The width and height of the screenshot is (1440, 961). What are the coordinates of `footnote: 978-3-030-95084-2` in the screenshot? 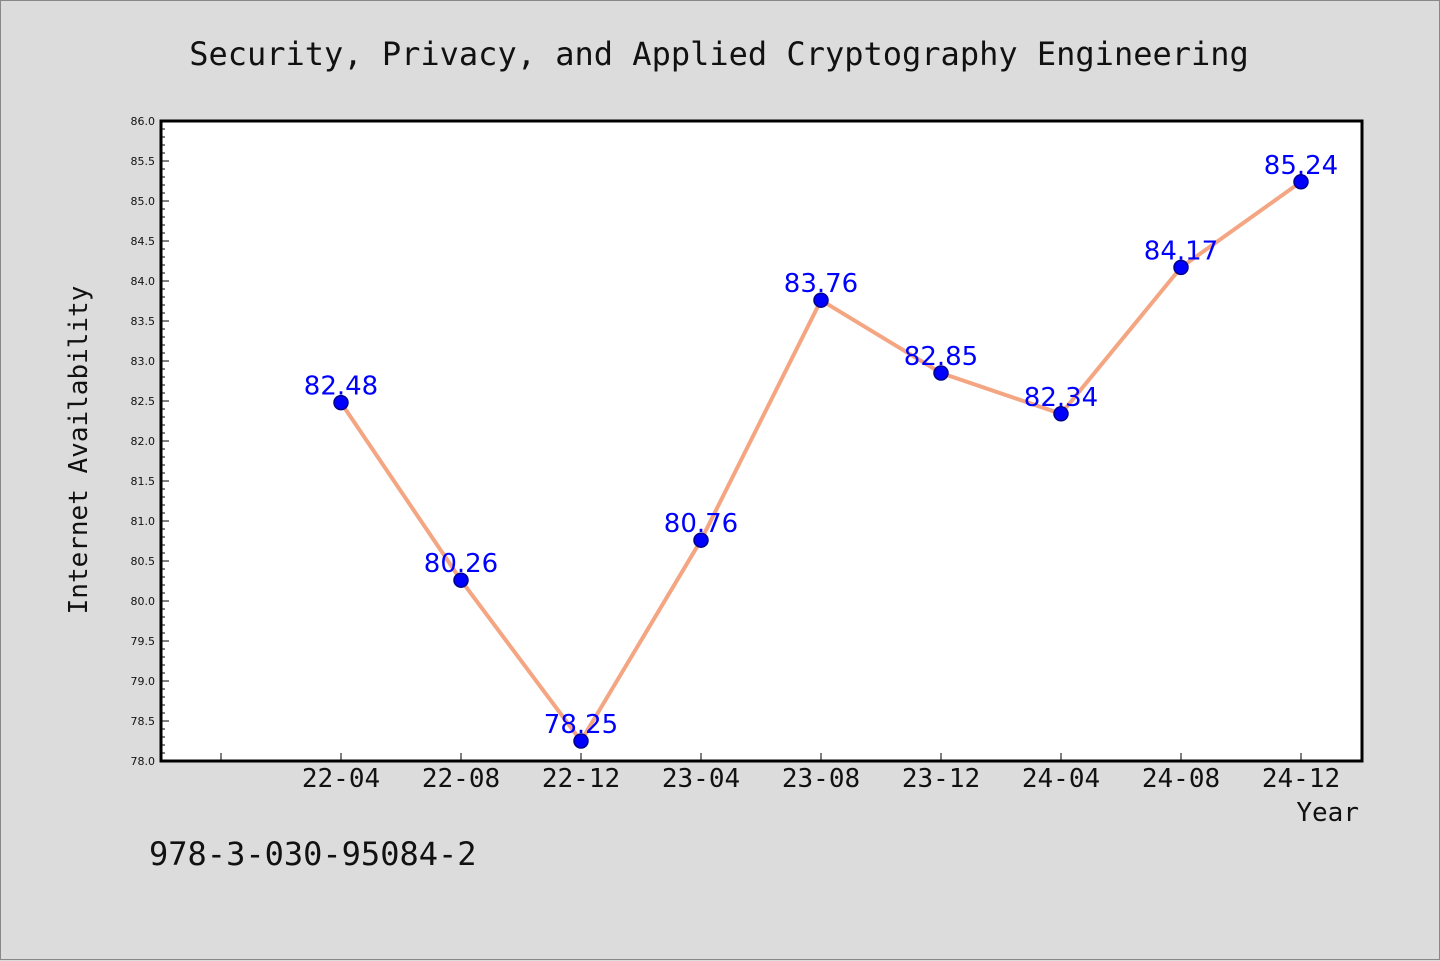 It's located at (313, 854).